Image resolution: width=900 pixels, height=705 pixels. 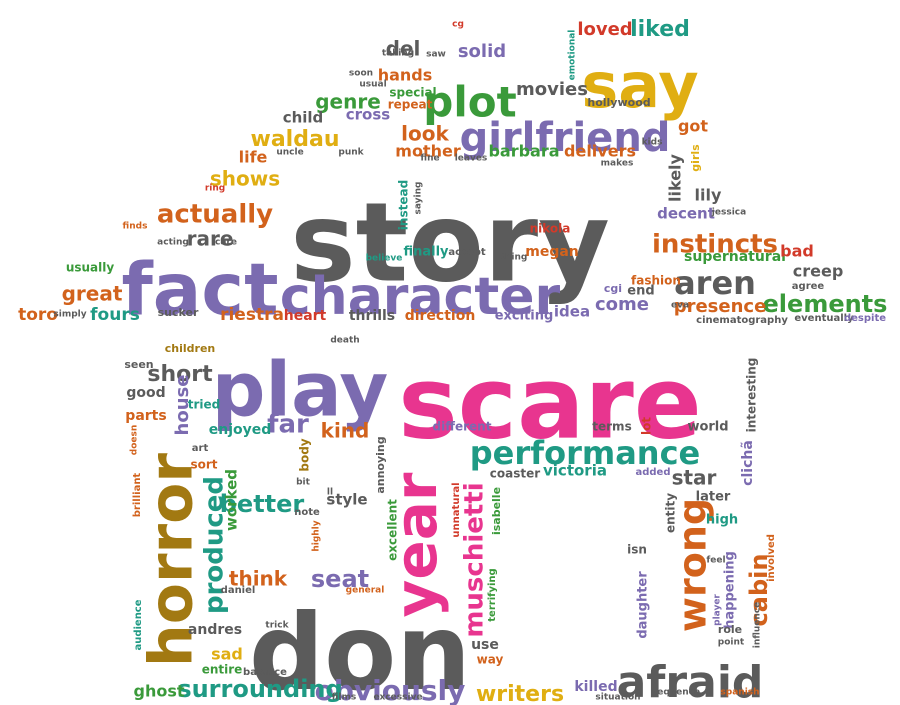 What do you see at coordinates (720, 306) in the screenshot?
I see `word-presence: presence` at bounding box center [720, 306].